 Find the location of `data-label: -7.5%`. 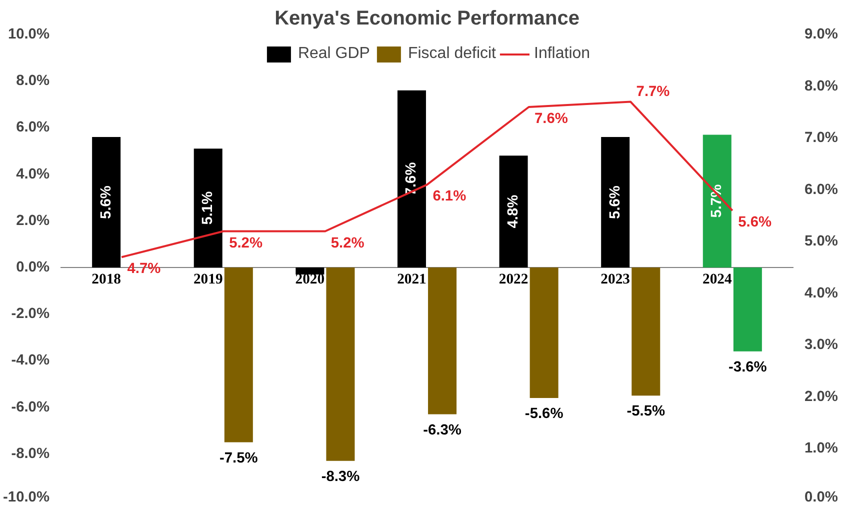

data-label: -7.5% is located at coordinates (239, 458).